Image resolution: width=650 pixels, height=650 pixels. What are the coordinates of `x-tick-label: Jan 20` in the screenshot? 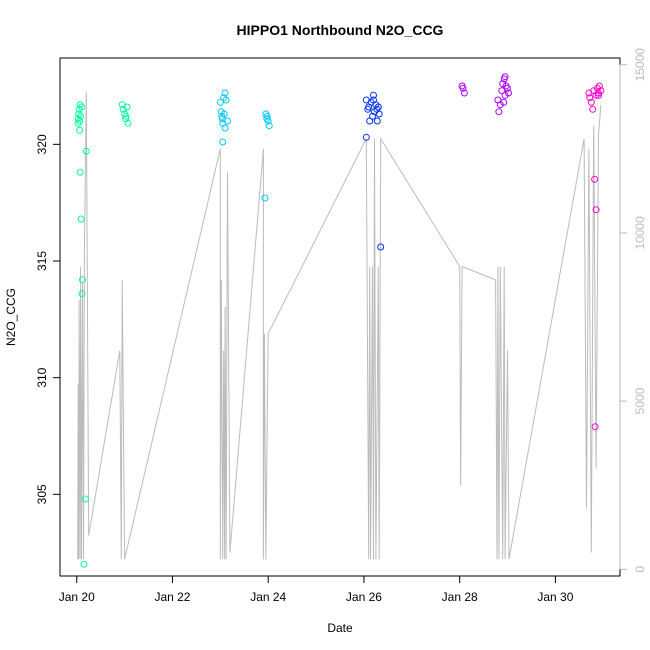 It's located at (77, 597).